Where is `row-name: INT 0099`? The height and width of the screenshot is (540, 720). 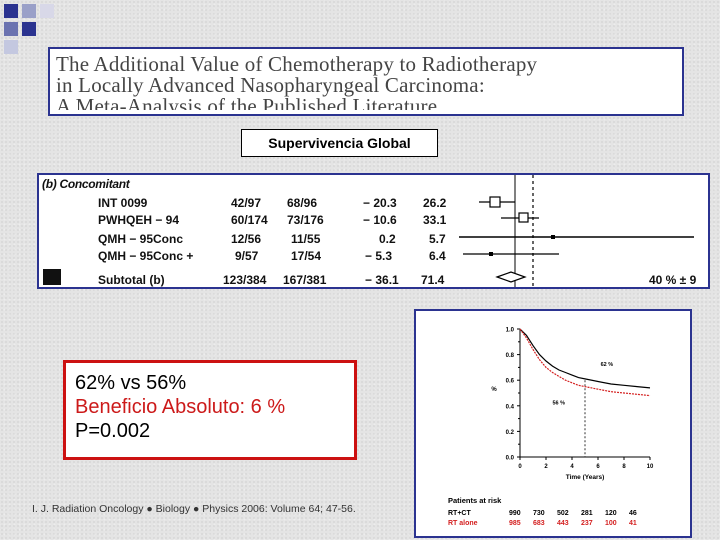 row-name: INT 0099 is located at coordinates (123, 203).